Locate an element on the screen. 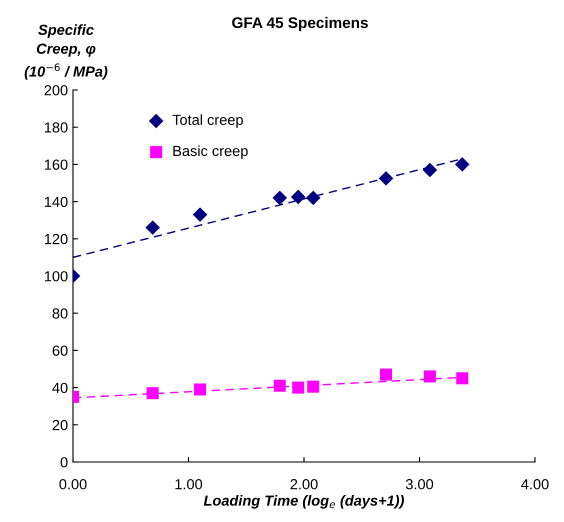 This screenshot has height=522, width=564. x-tick-label: 2.00 is located at coordinates (304, 484).